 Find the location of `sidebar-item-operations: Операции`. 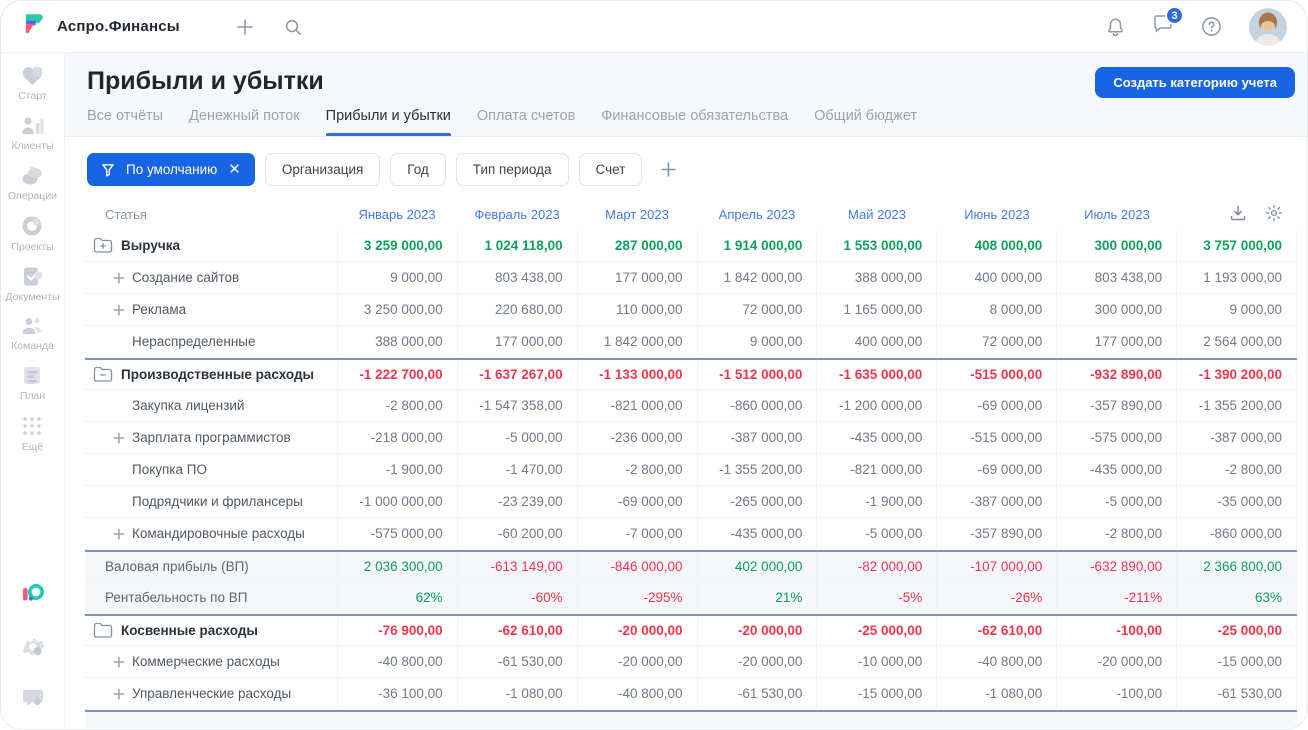

sidebar-item-operations: Операции is located at coordinates (32, 183).